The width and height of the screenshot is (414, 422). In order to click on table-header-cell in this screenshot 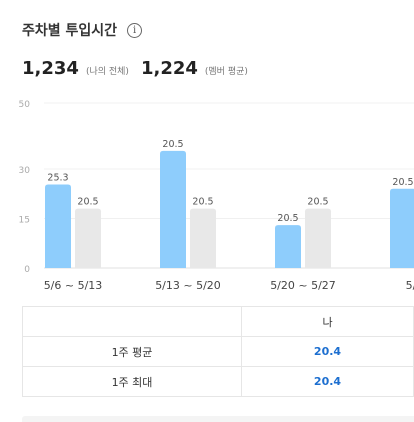, I will do `click(132, 321)`.